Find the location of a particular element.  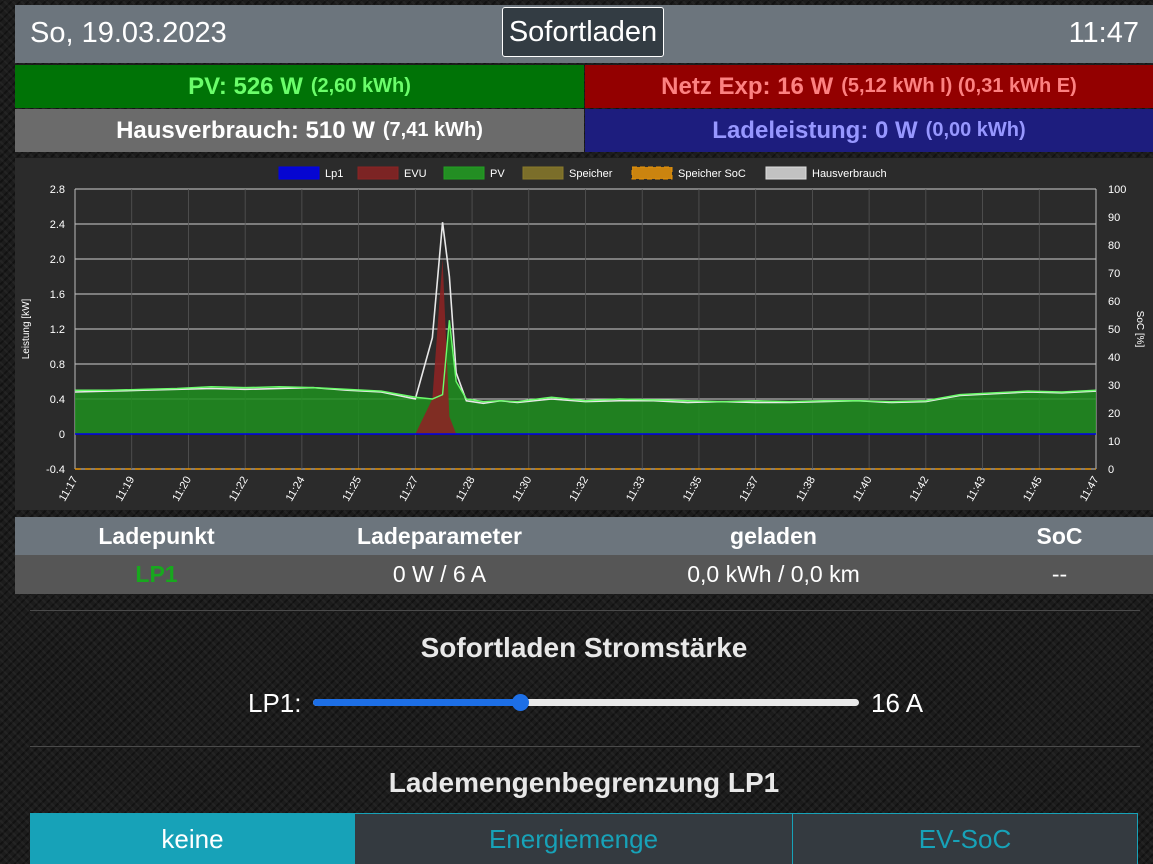

y-tick-label: 0.4 is located at coordinates (57, 400).